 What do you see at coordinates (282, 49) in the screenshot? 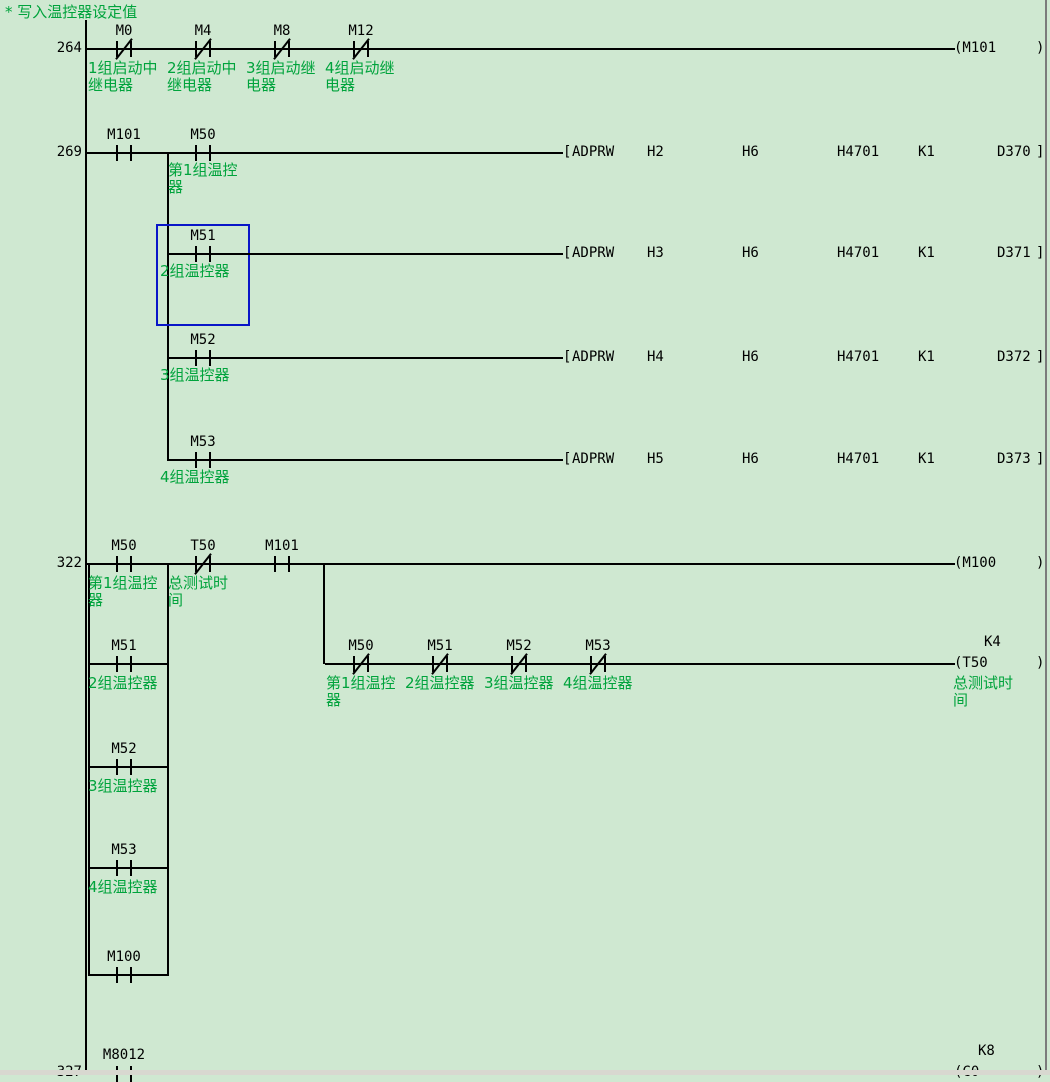
I see `contact-m8` at bounding box center [282, 49].